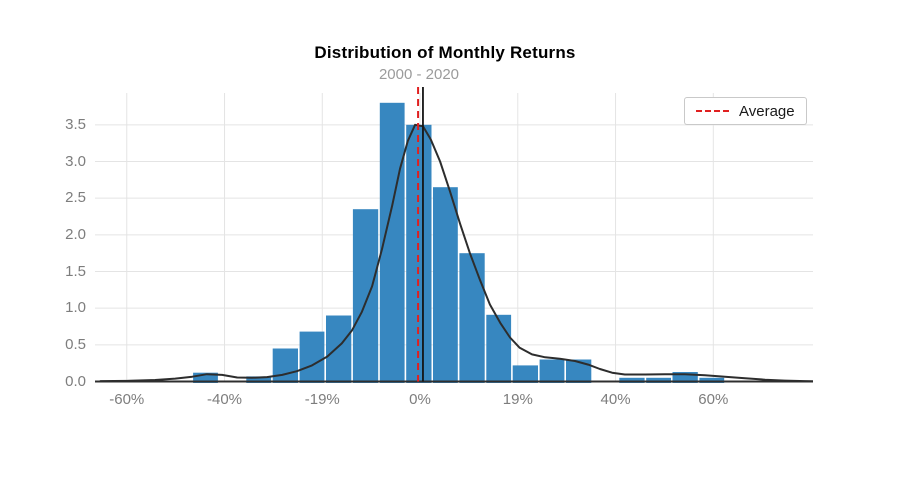 Image resolution: width=910 pixels, height=482 pixels. I want to click on x-tick-label: 19%, so click(517, 399).